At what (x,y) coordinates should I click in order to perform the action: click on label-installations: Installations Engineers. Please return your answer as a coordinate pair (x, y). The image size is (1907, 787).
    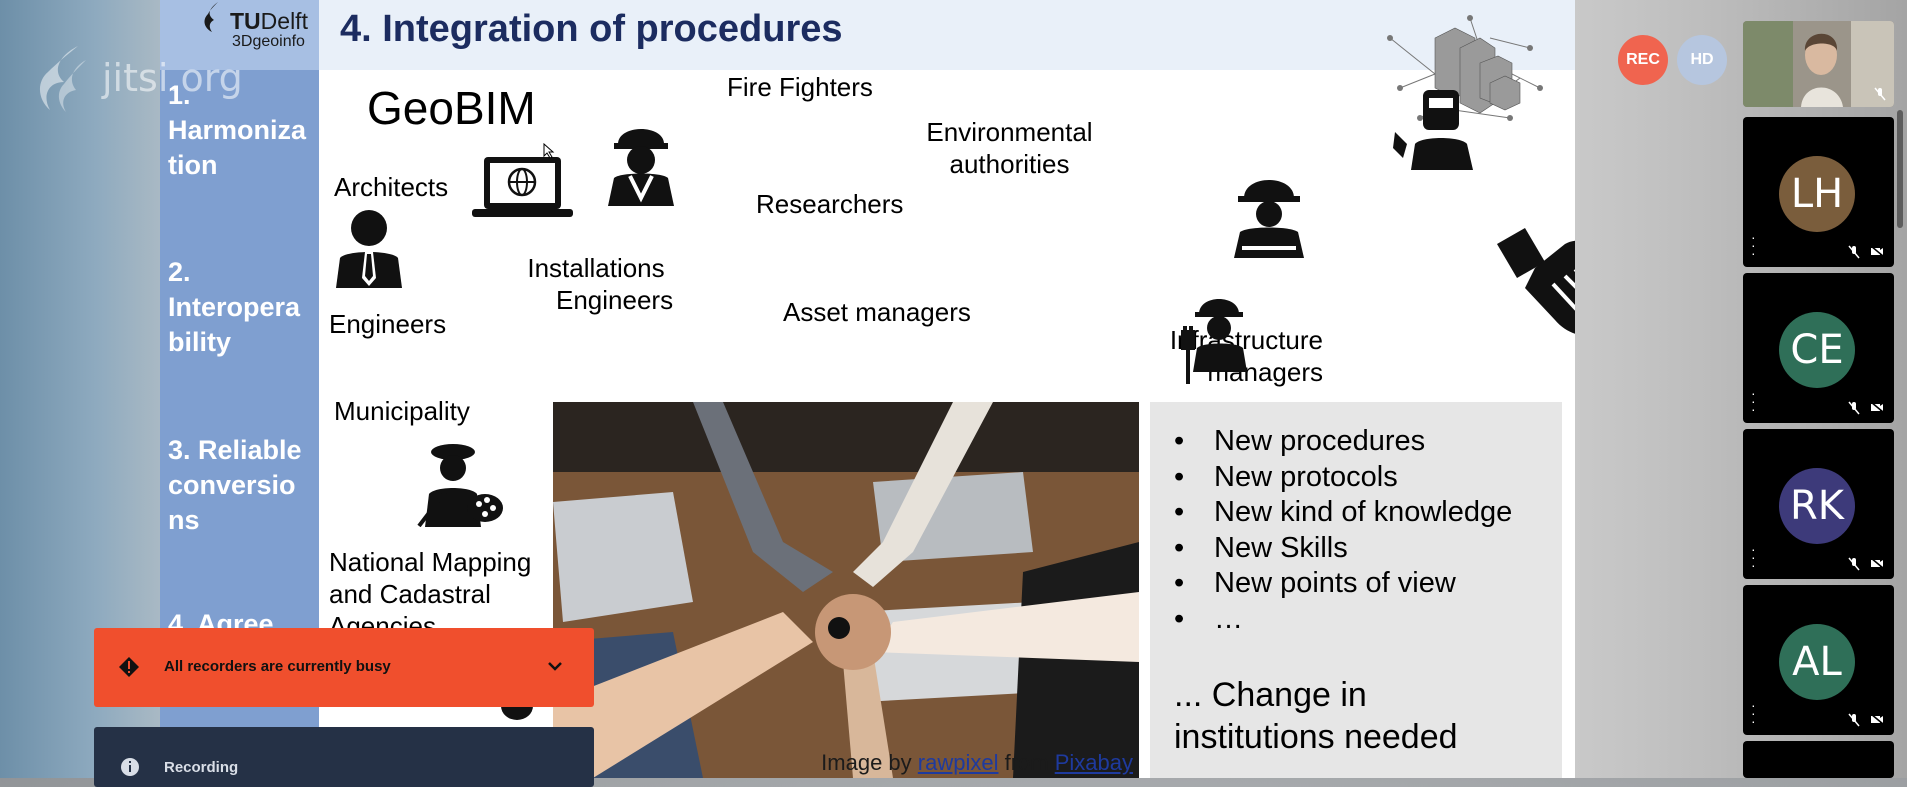
    Looking at the image, I should click on (600, 284).